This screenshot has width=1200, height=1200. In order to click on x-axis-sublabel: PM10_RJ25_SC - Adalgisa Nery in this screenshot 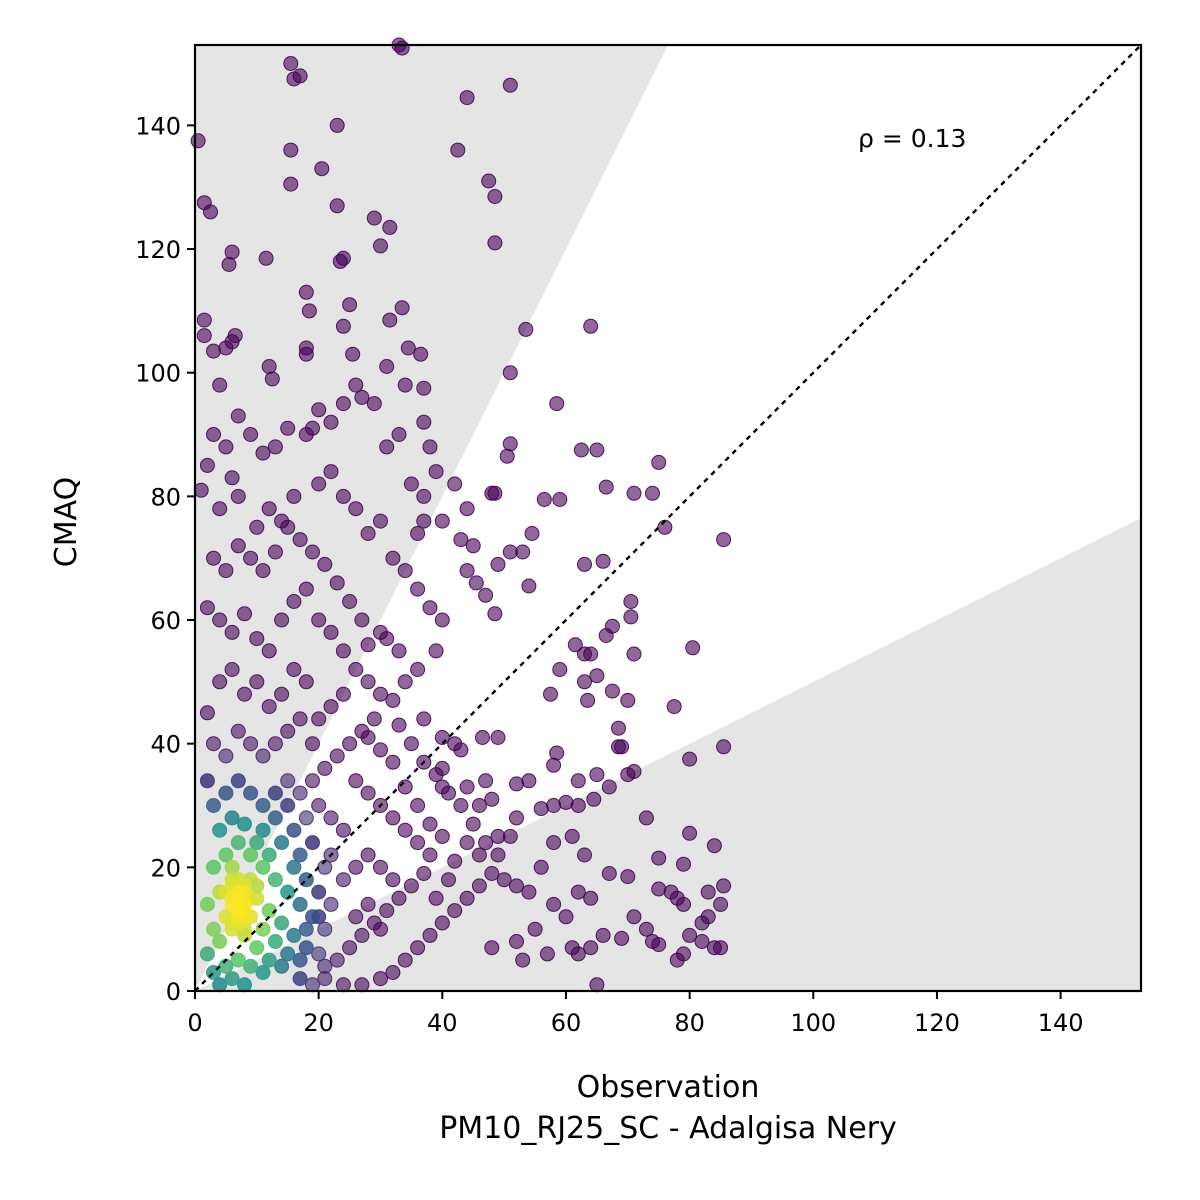, I will do `click(668, 1128)`.